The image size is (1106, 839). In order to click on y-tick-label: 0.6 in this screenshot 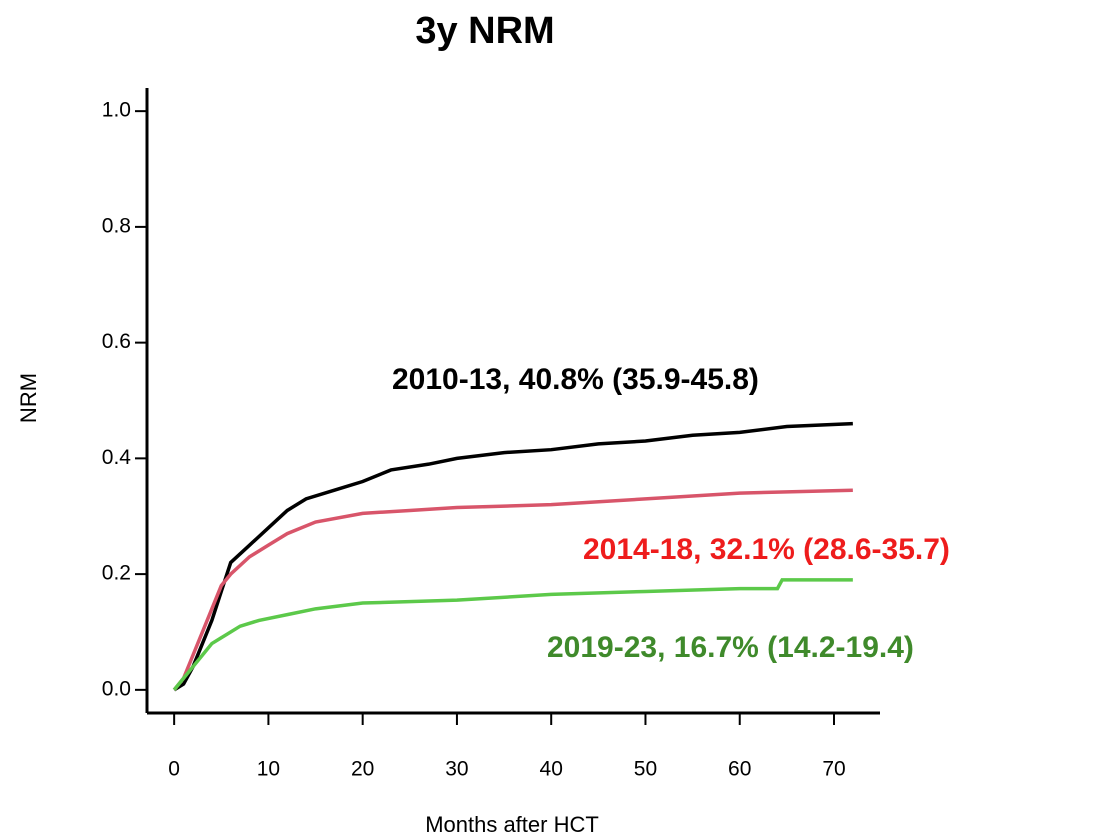, I will do `click(116, 341)`.